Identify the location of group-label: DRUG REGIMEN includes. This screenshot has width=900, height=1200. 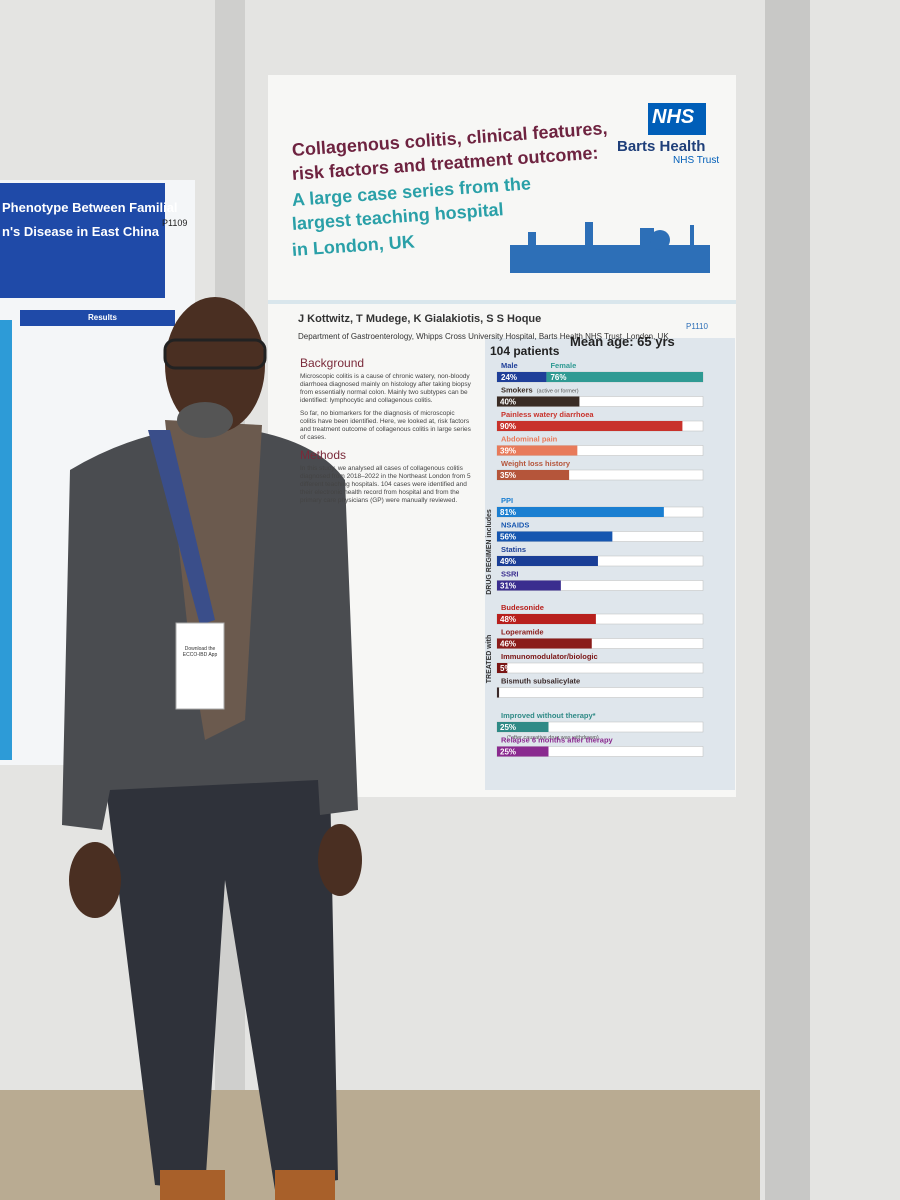
(489, 552).